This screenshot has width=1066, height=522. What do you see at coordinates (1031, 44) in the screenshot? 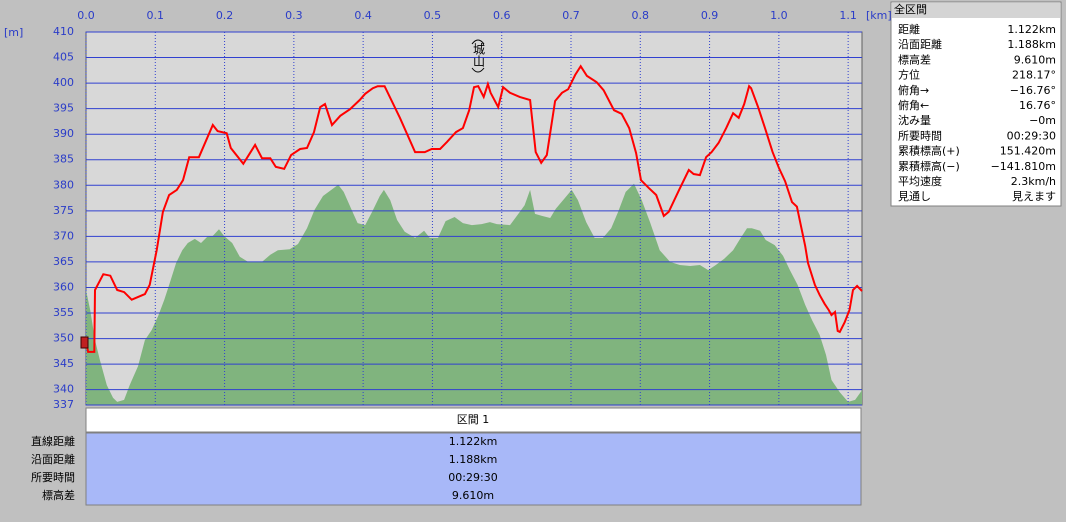
I see `info-value: 1.188km` at bounding box center [1031, 44].